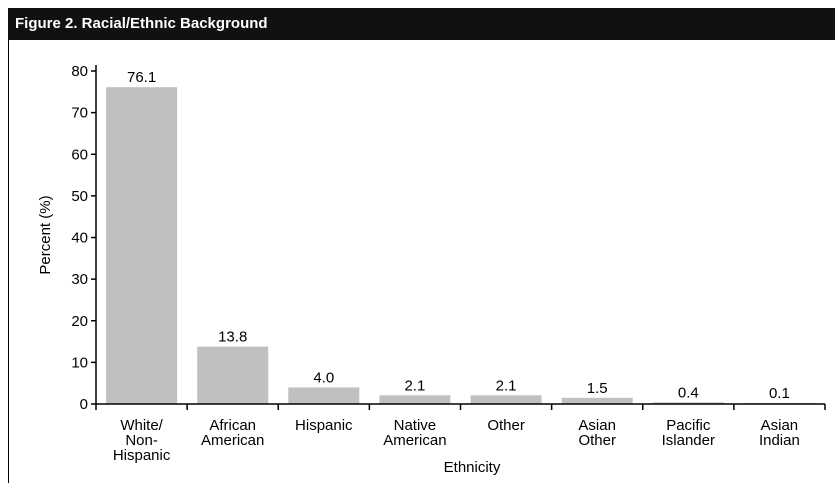  Describe the element at coordinates (597, 433) in the screenshot. I see `x-tick-label-5: Asian Other` at that location.